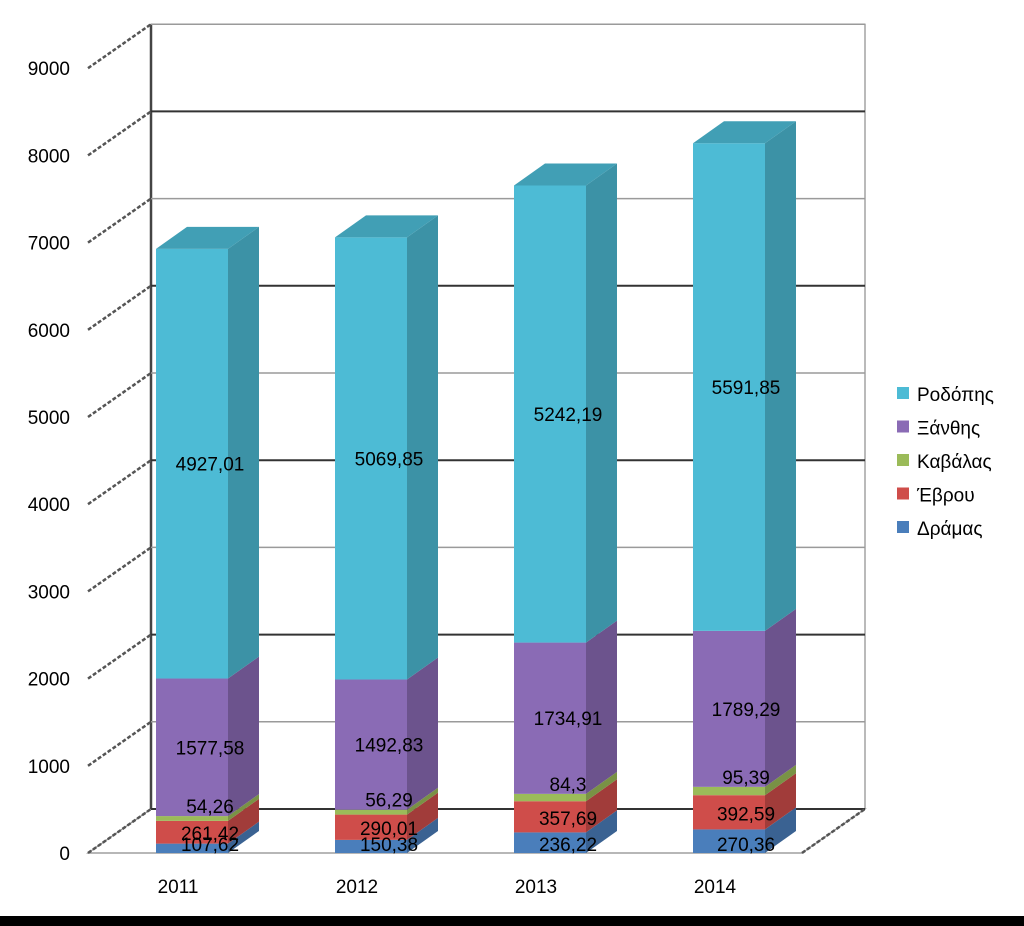 The height and width of the screenshot is (926, 1024). Describe the element at coordinates (389, 801) in the screenshot. I see `data-label: 56,29` at that location.